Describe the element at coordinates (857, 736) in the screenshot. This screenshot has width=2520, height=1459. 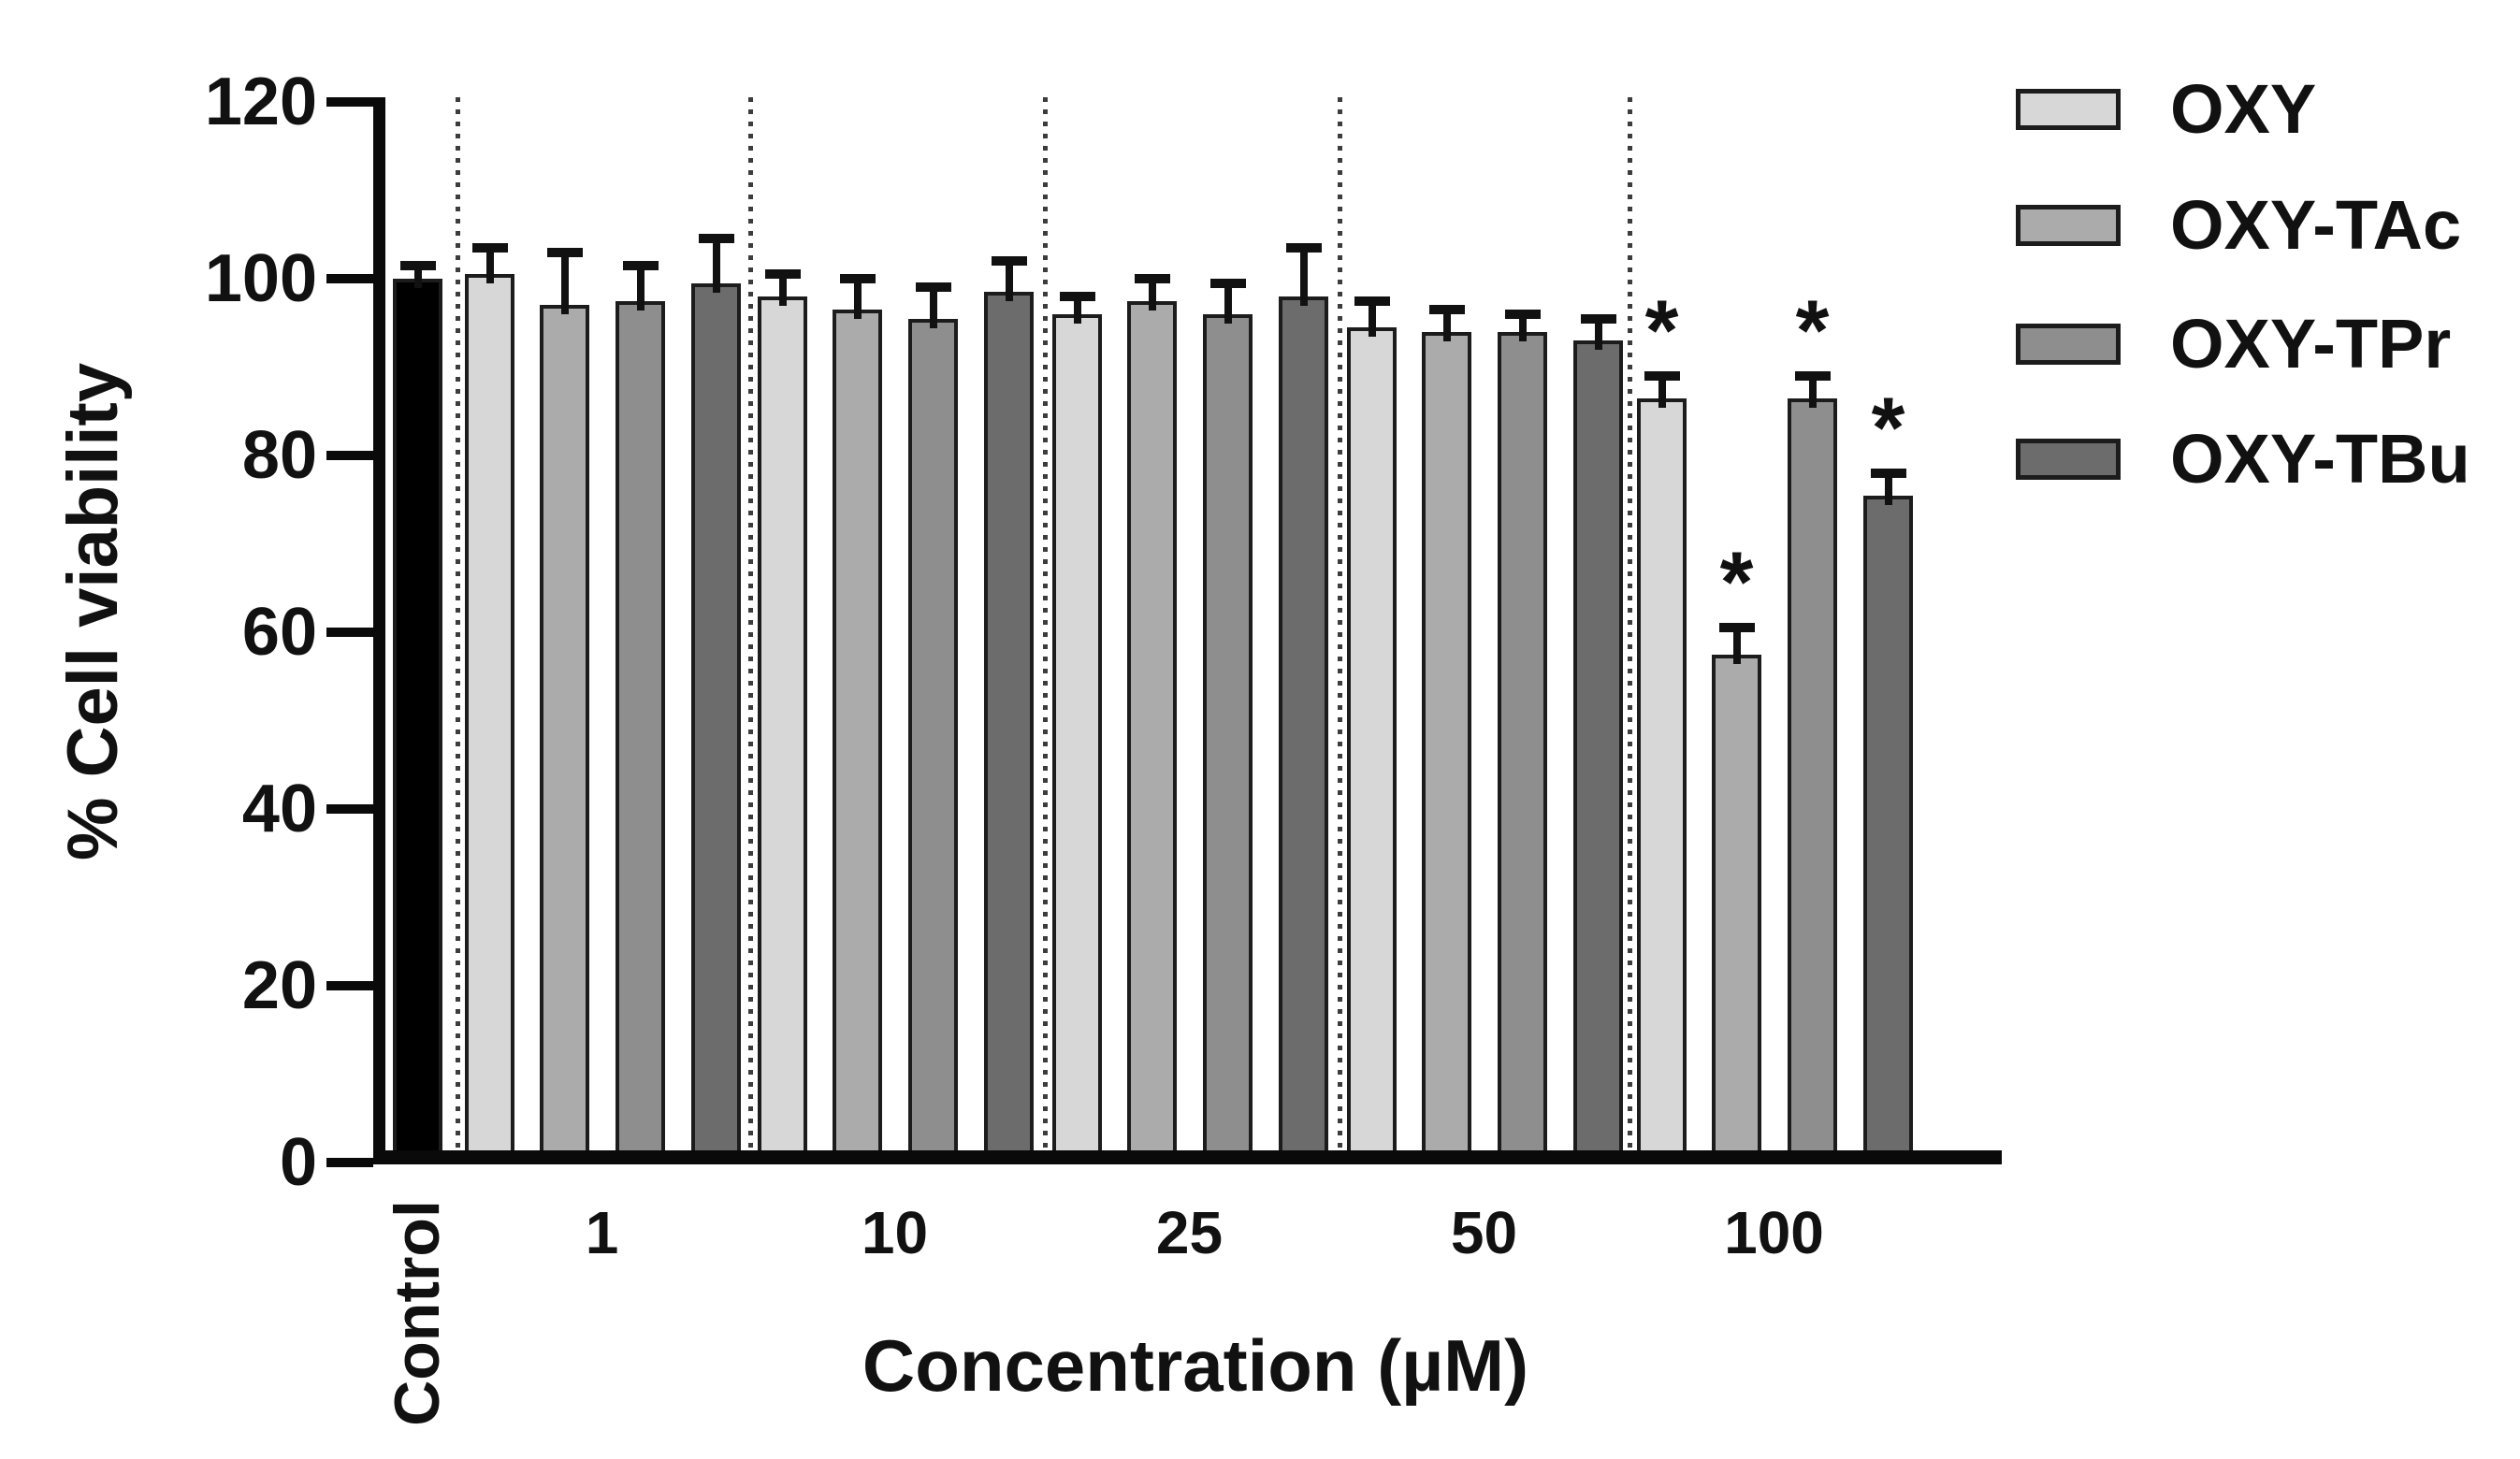
I see `bar-OXY-TAc-10uM` at that location.